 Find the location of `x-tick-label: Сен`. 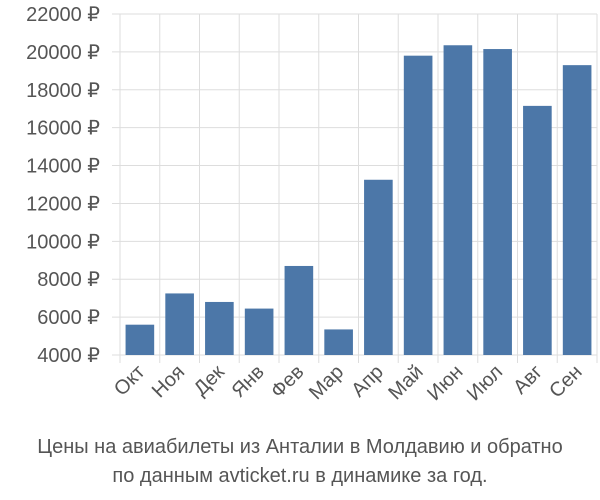

x-tick-label: Сен is located at coordinates (565, 381).